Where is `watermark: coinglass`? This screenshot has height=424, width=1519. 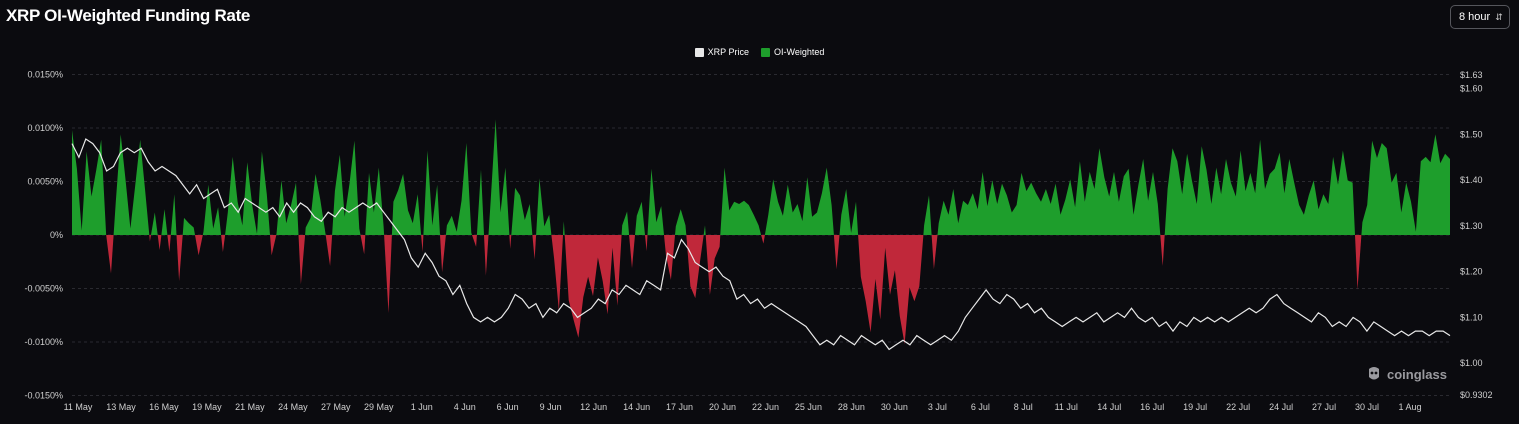
watermark: coinglass is located at coordinates (1406, 374).